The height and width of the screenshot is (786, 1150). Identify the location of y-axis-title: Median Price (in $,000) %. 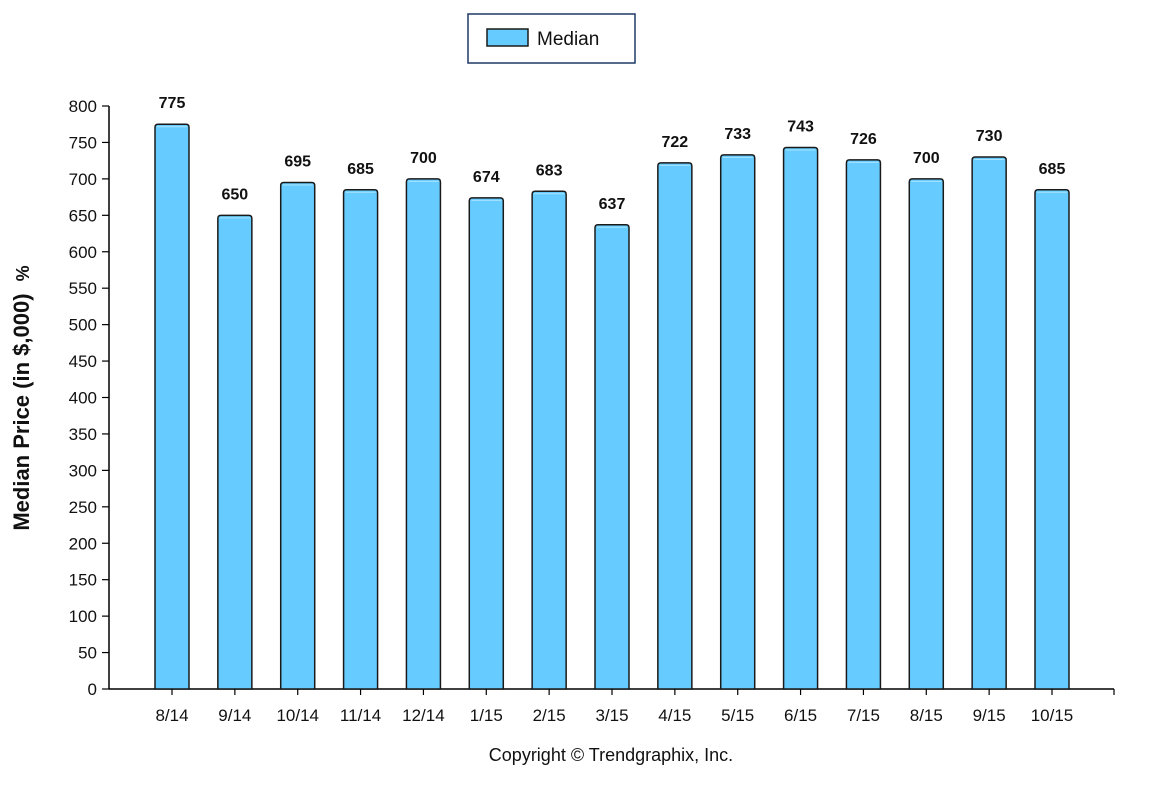
(21, 397).